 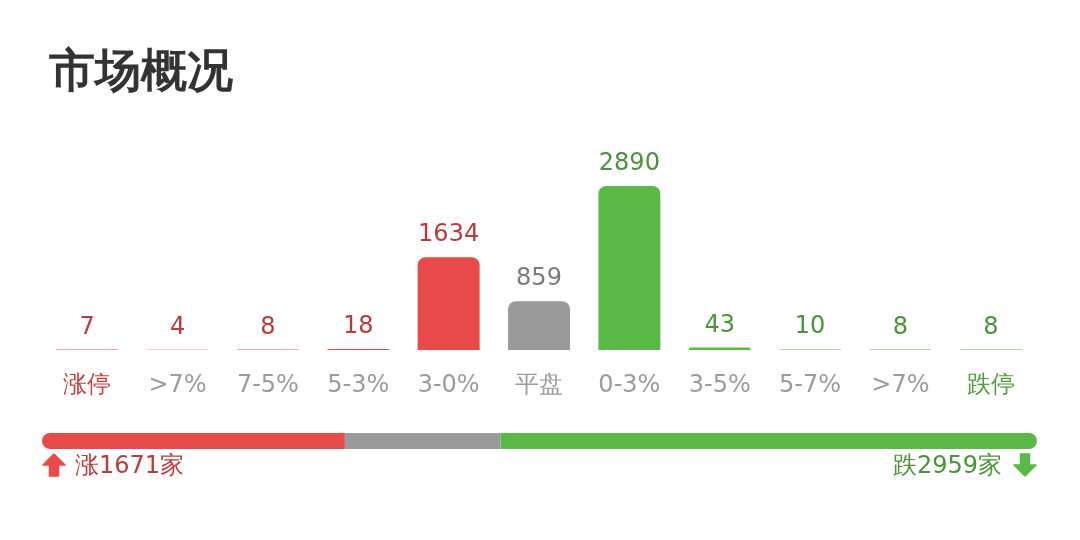 What do you see at coordinates (130, 465) in the screenshot?
I see `data-label: 涨1671家` at bounding box center [130, 465].